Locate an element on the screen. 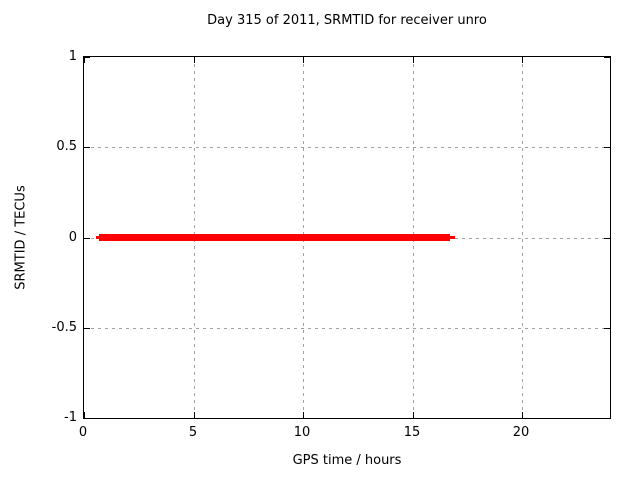 This screenshot has width=640, height=480. x-tick-label: 15 is located at coordinates (412, 432).